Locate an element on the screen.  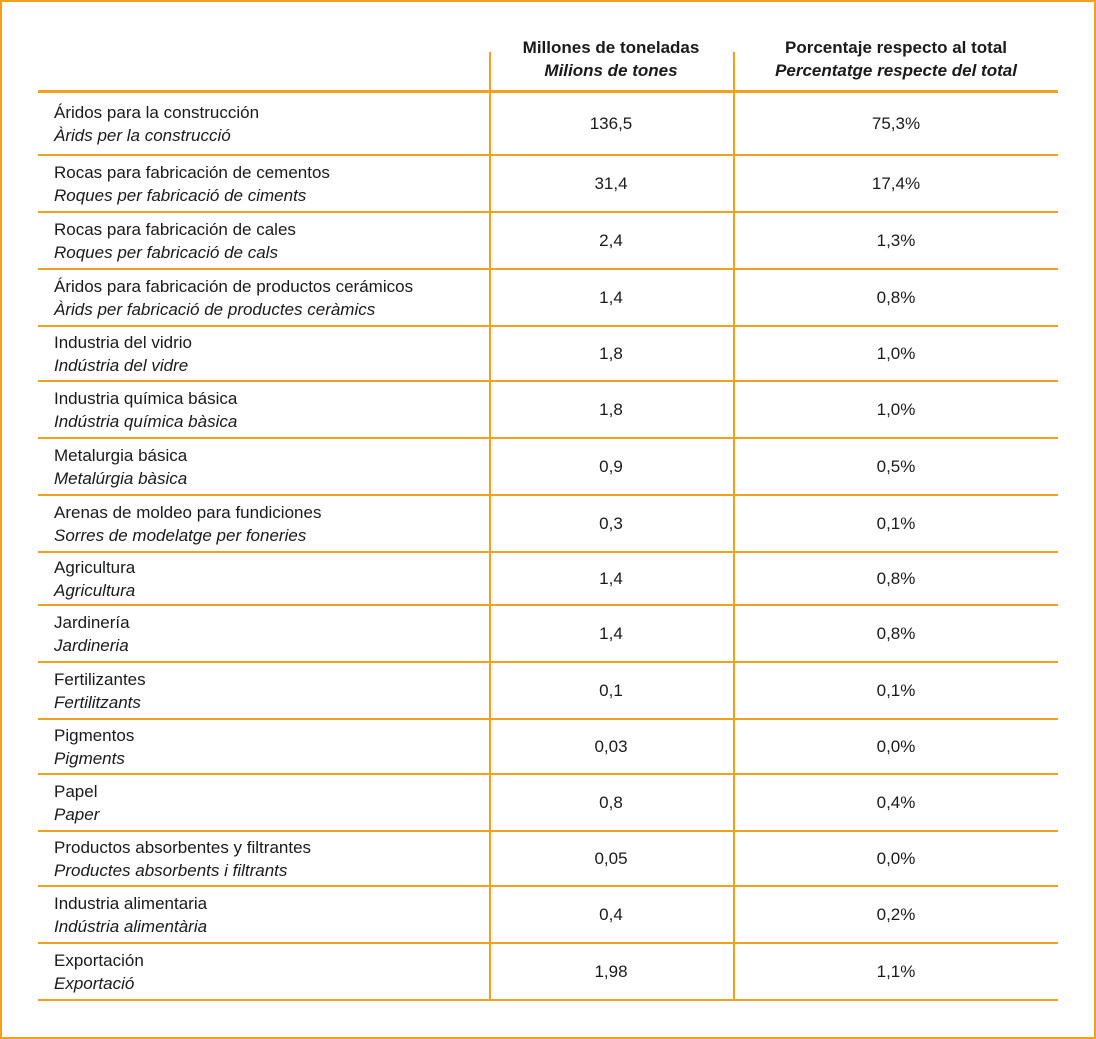
row-label-ca: Indústria del vidre is located at coordinates (121, 365).